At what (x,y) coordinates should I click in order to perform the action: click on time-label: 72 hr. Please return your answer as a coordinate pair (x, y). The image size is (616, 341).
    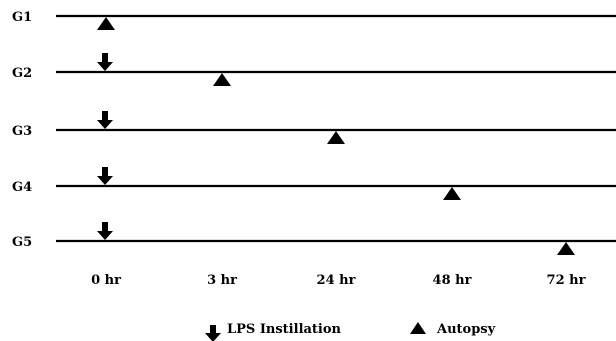
    Looking at the image, I should click on (566, 280).